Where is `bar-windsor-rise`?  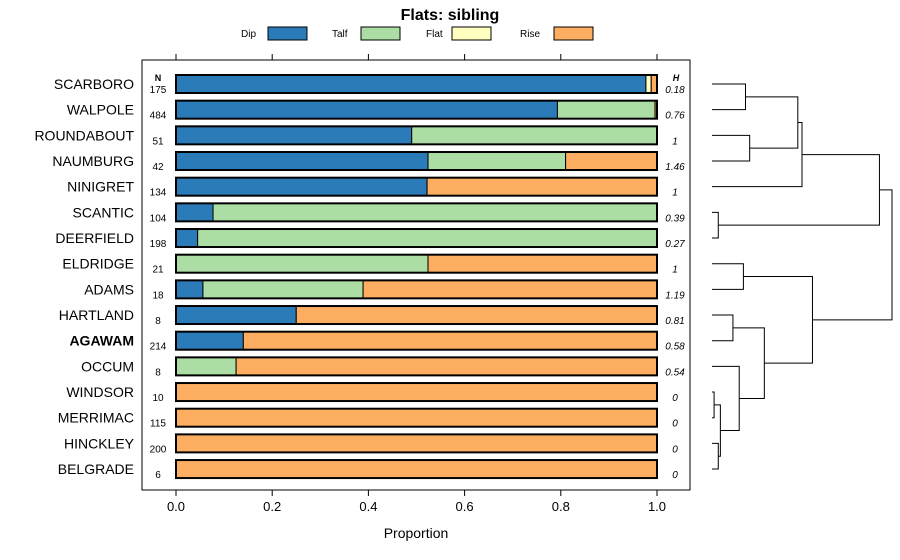 bar-windsor-rise is located at coordinates (416, 392).